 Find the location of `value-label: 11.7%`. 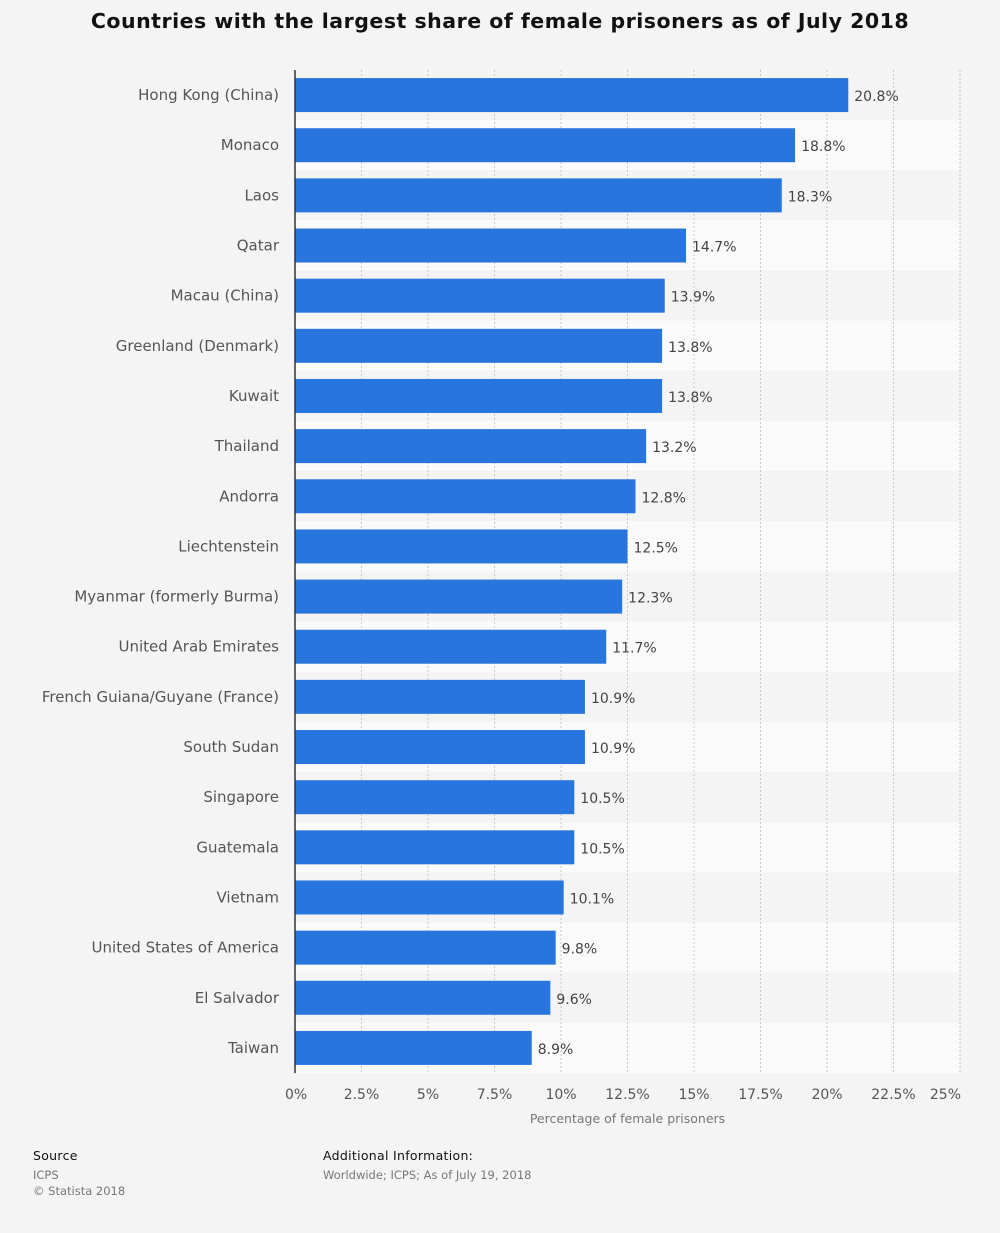

value-label: 11.7% is located at coordinates (634, 649).